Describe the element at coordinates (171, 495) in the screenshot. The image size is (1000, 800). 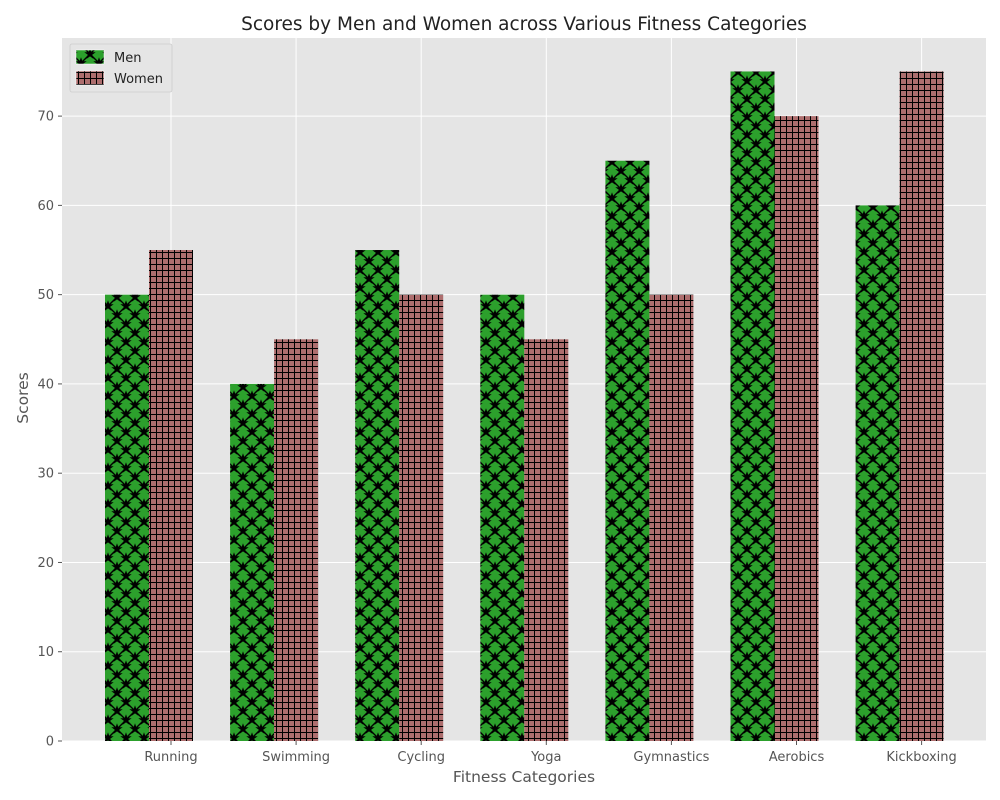
I see `bar-women-running` at that location.